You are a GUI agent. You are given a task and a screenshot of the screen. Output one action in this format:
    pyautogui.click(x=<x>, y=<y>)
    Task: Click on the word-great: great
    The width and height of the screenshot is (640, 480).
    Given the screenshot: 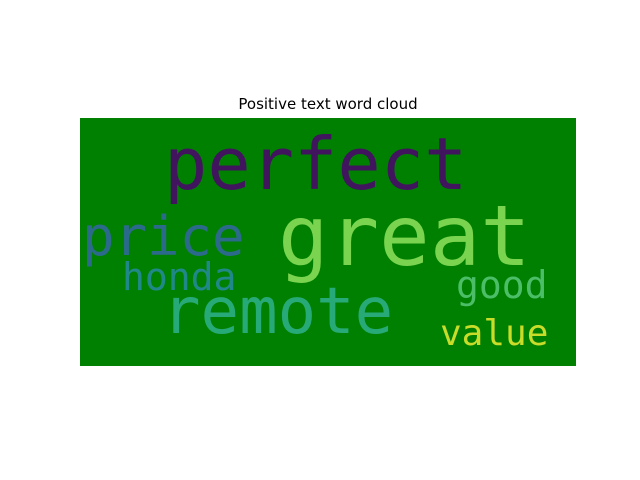 What is the action you would take?
    pyautogui.click(x=404, y=236)
    